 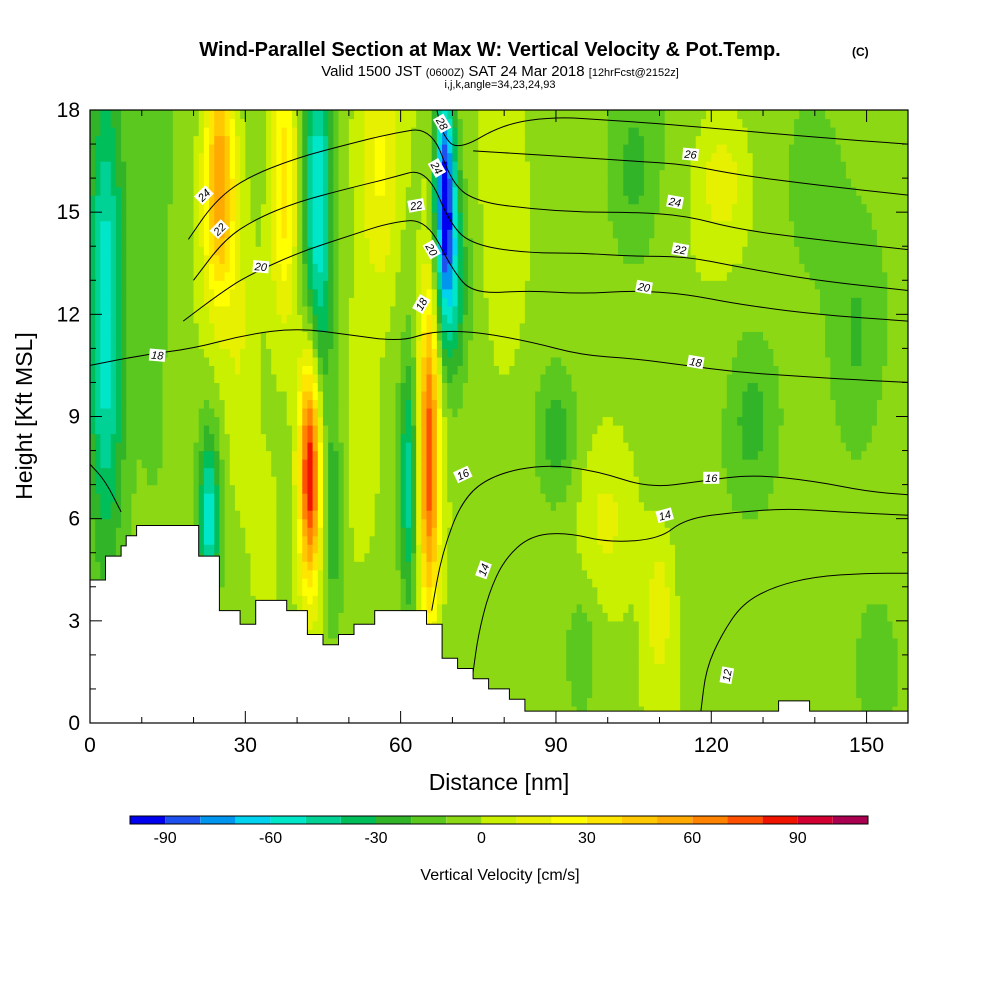 I want to click on chart-subtitle-indices: i,j,k,angle=34,23,24,93, so click(x=499, y=85).